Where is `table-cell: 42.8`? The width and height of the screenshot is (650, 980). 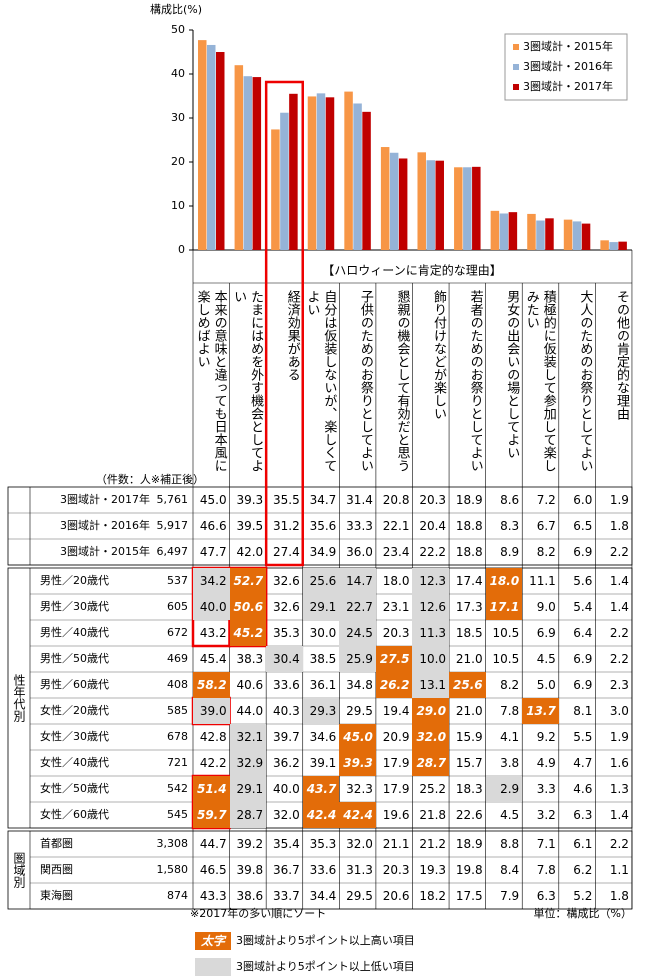
table-cell: 42.8 is located at coordinates (213, 737).